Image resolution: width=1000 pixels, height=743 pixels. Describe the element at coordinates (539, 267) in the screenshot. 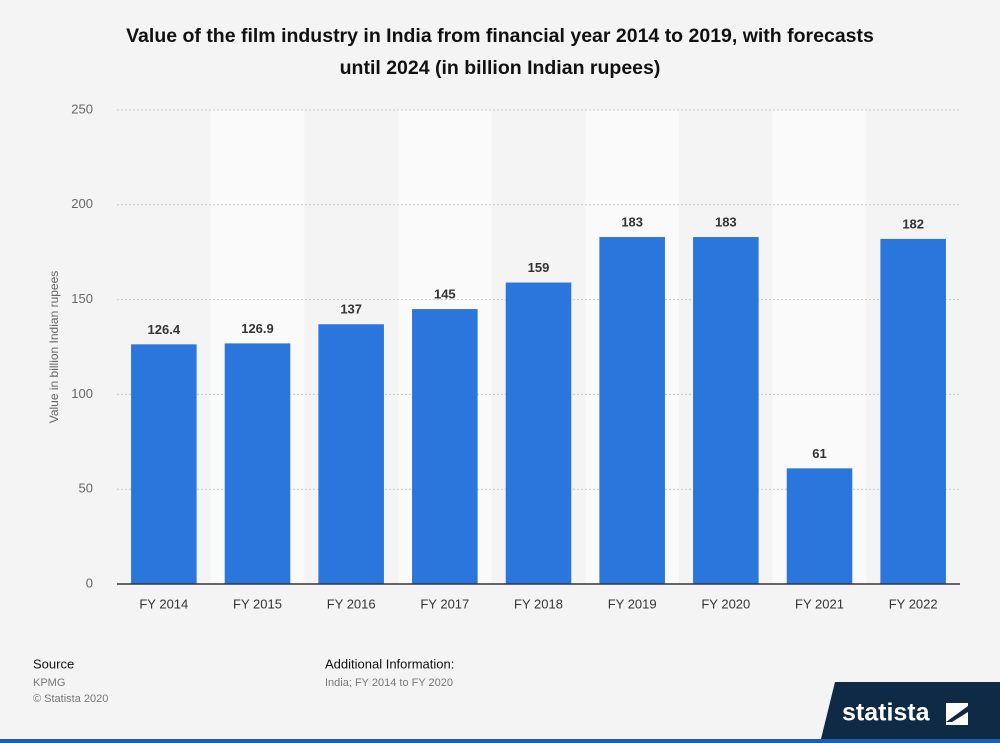

I see `data-label: 159` at that location.